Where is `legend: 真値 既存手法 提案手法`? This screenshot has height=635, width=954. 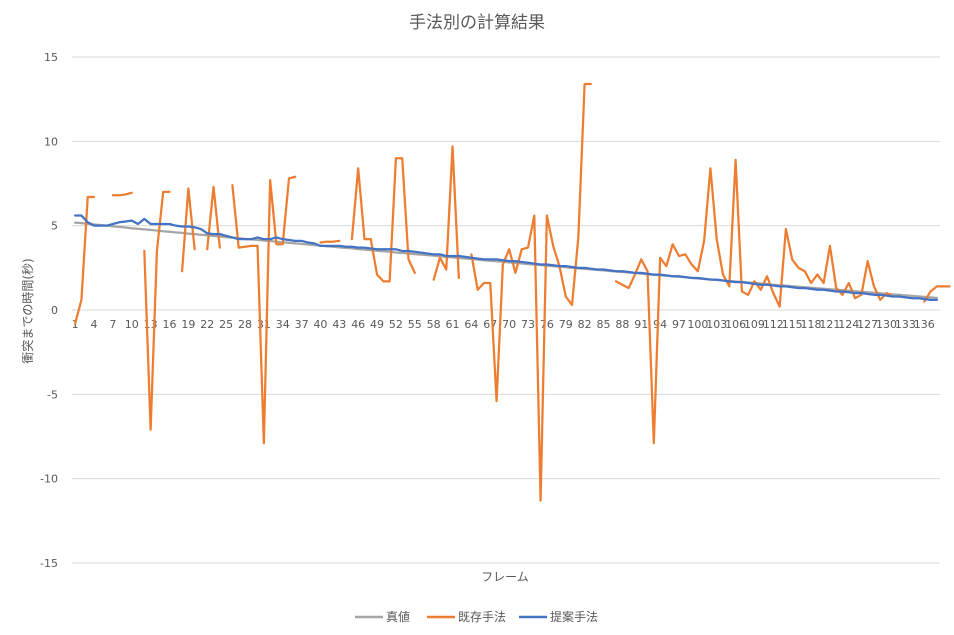
legend: 真値 既存手法 提案手法 is located at coordinates (476, 616).